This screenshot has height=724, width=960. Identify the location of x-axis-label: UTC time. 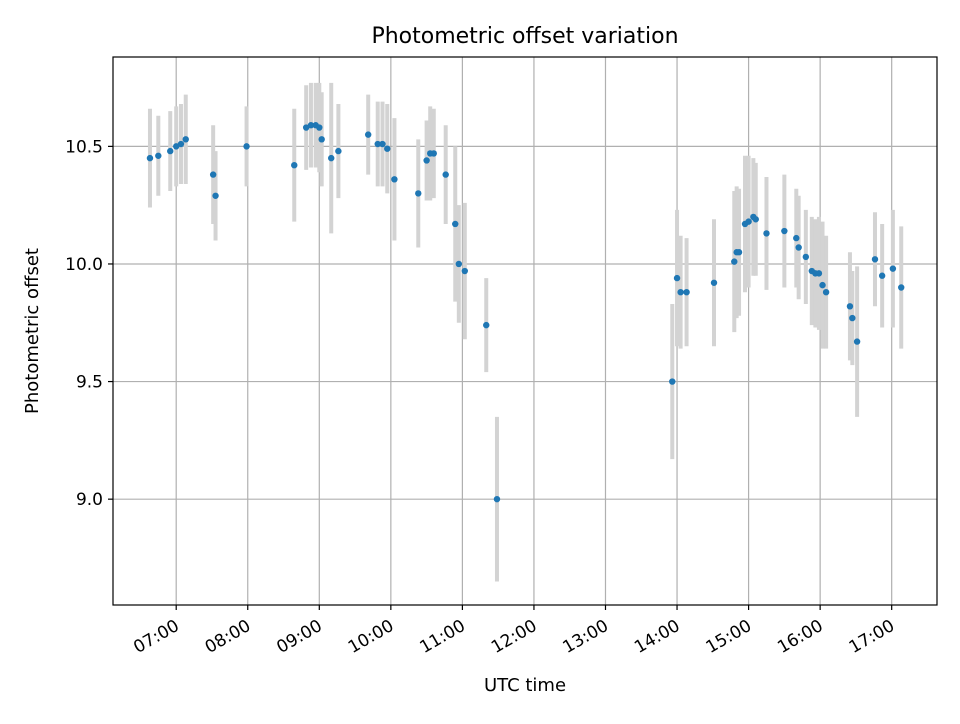
(525, 685).